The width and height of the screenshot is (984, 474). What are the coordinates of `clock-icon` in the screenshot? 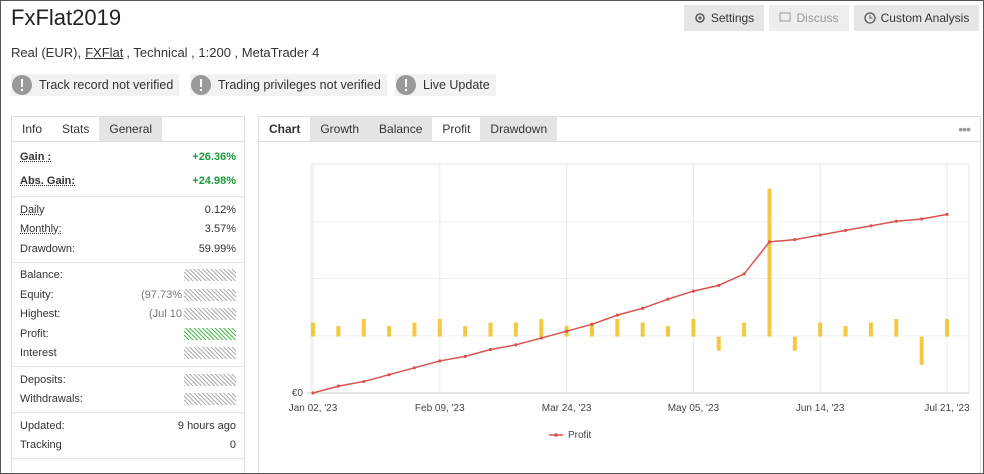 It's located at (869, 18).